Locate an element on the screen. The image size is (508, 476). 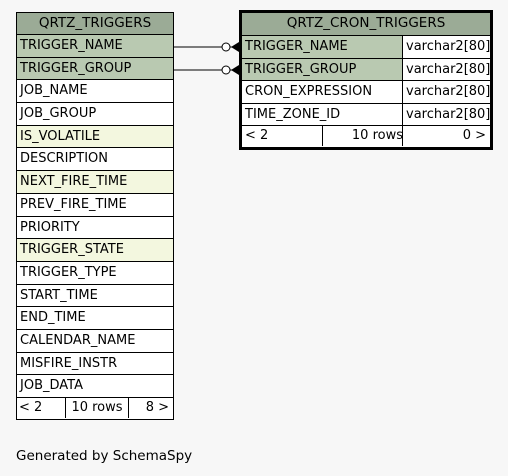
column-name: MISFIRE_INSTR is located at coordinates (69, 363).